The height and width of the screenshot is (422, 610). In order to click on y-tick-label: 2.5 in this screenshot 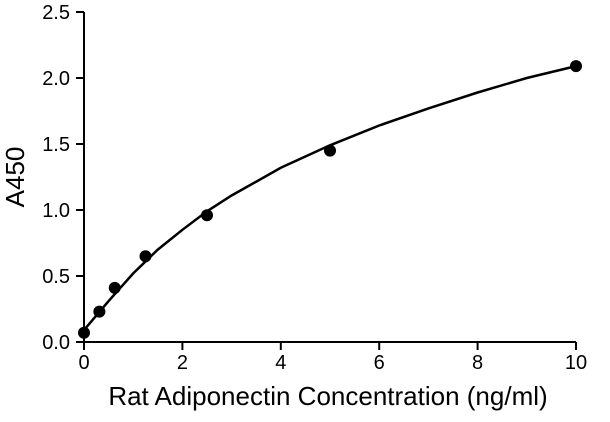, I will do `click(56, 13)`.